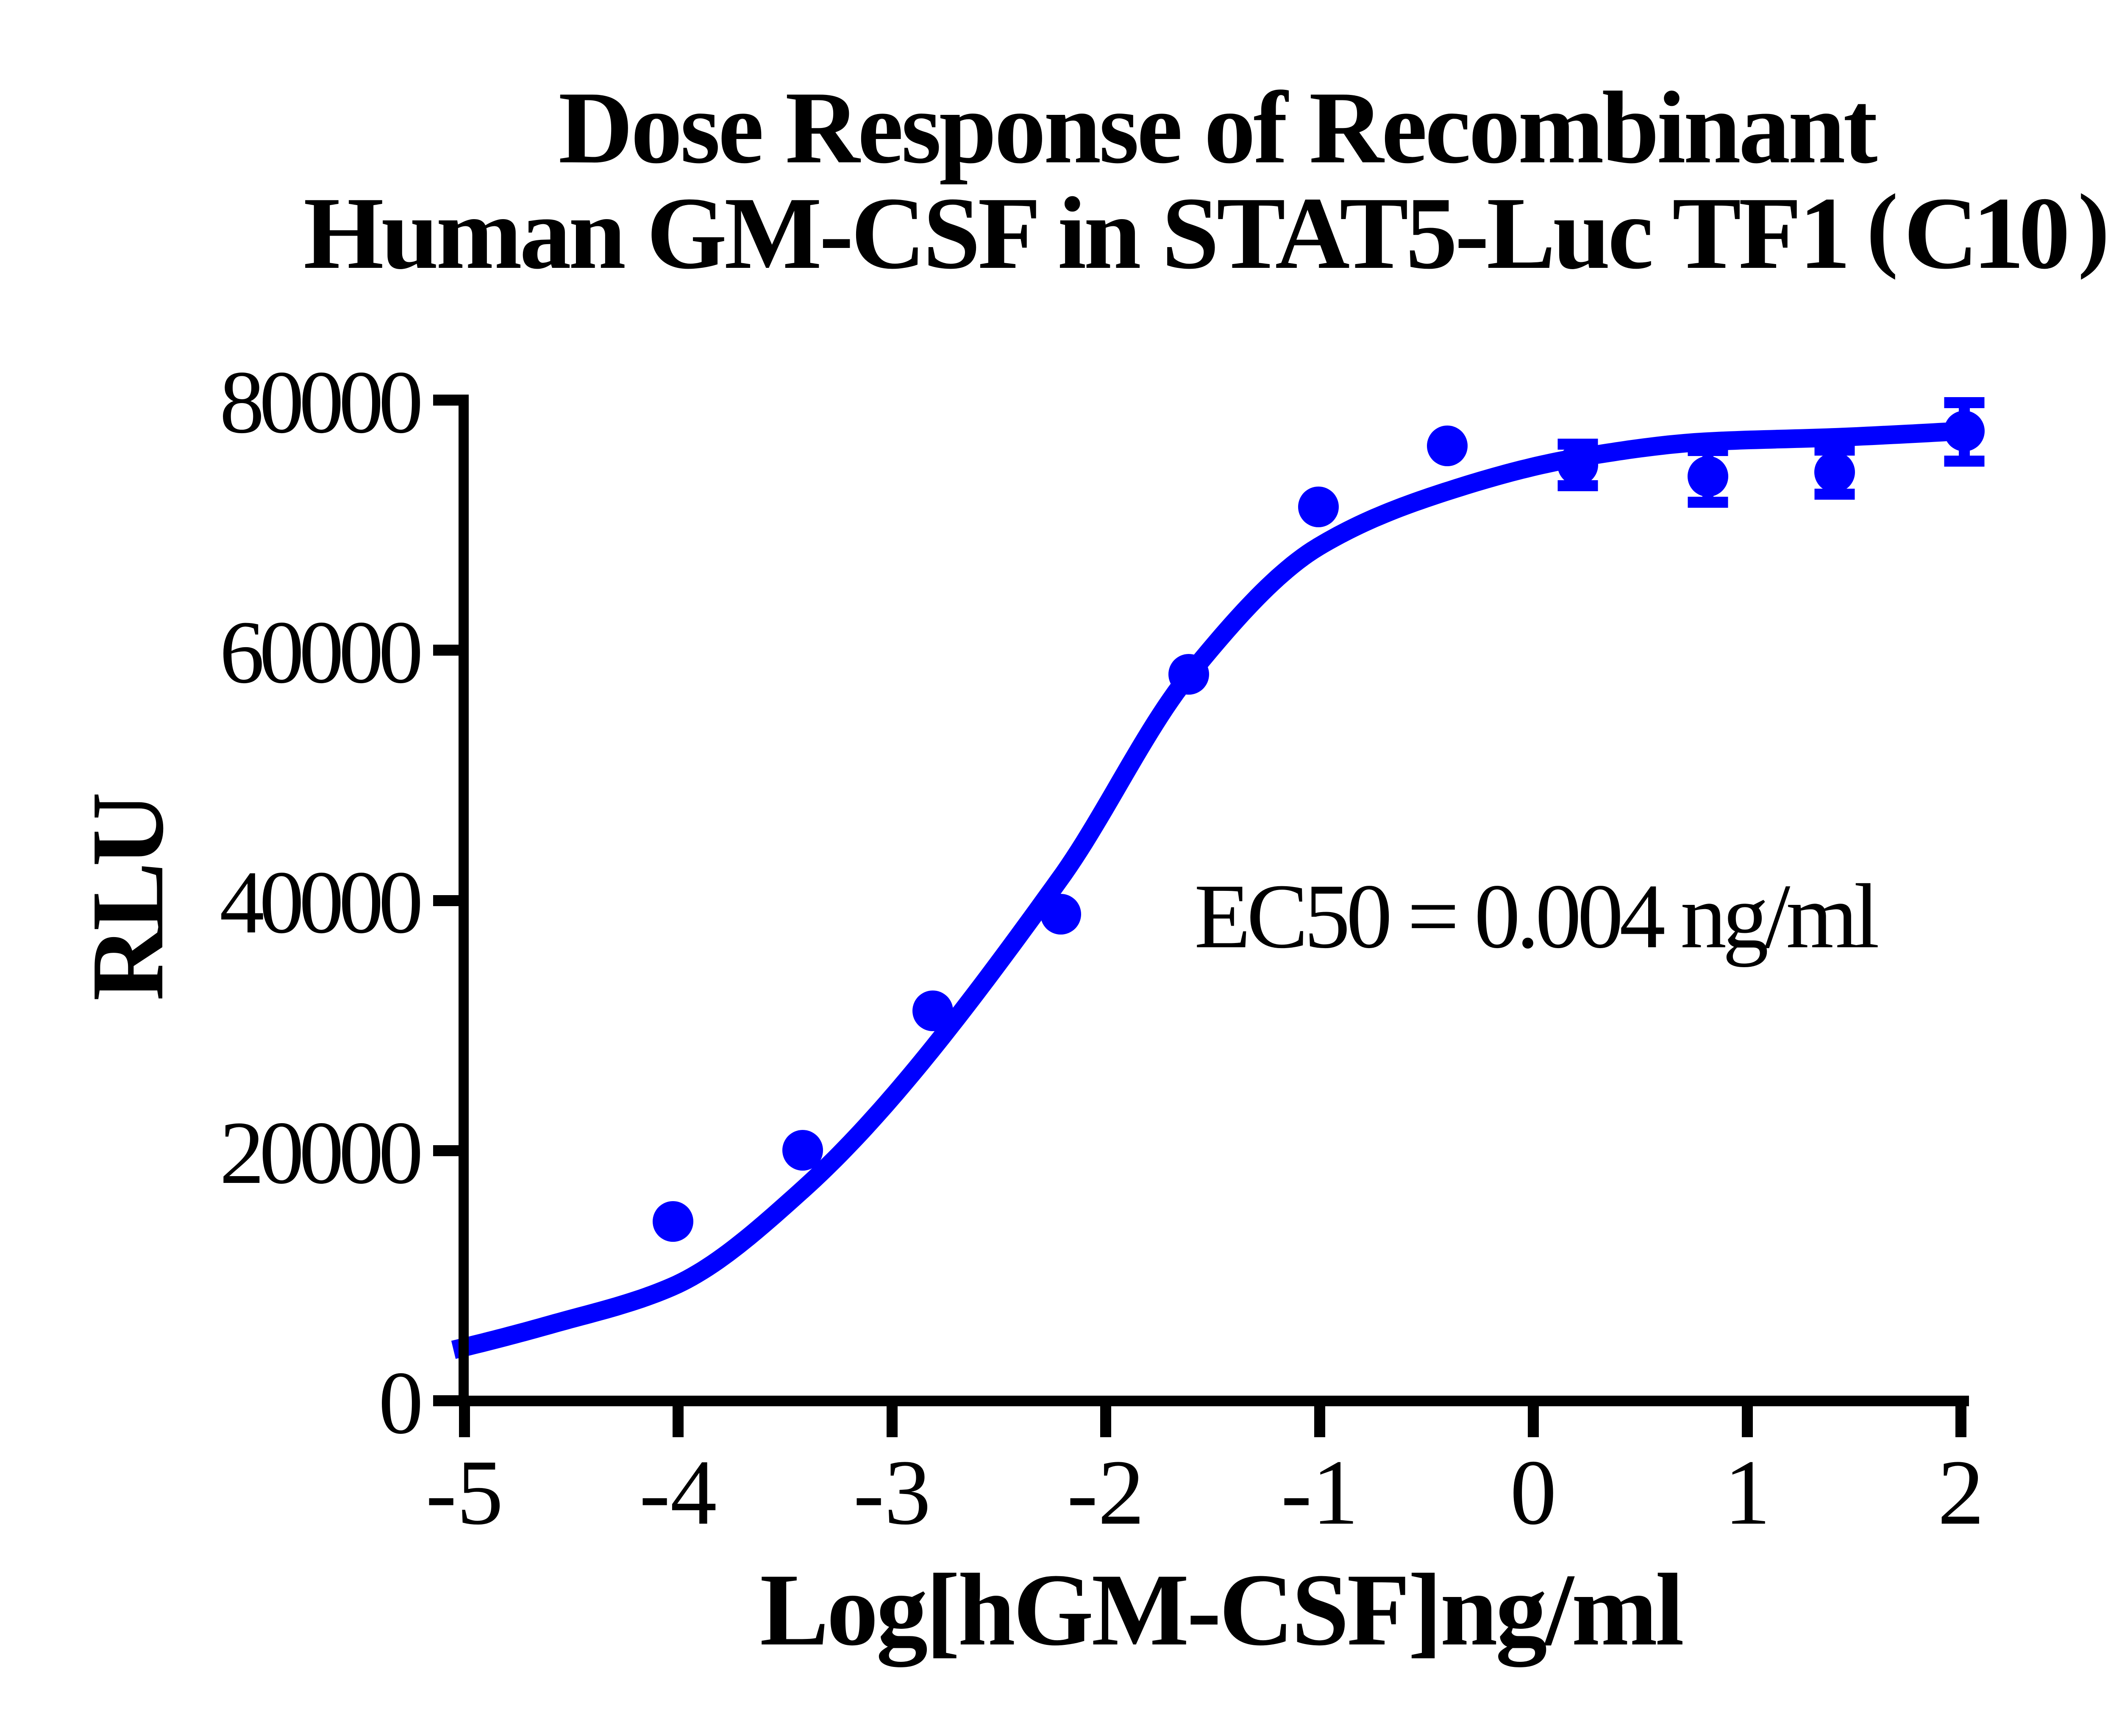 The width and height of the screenshot is (2119, 1736). I want to click on svg-text: 80000, so click(321, 402).